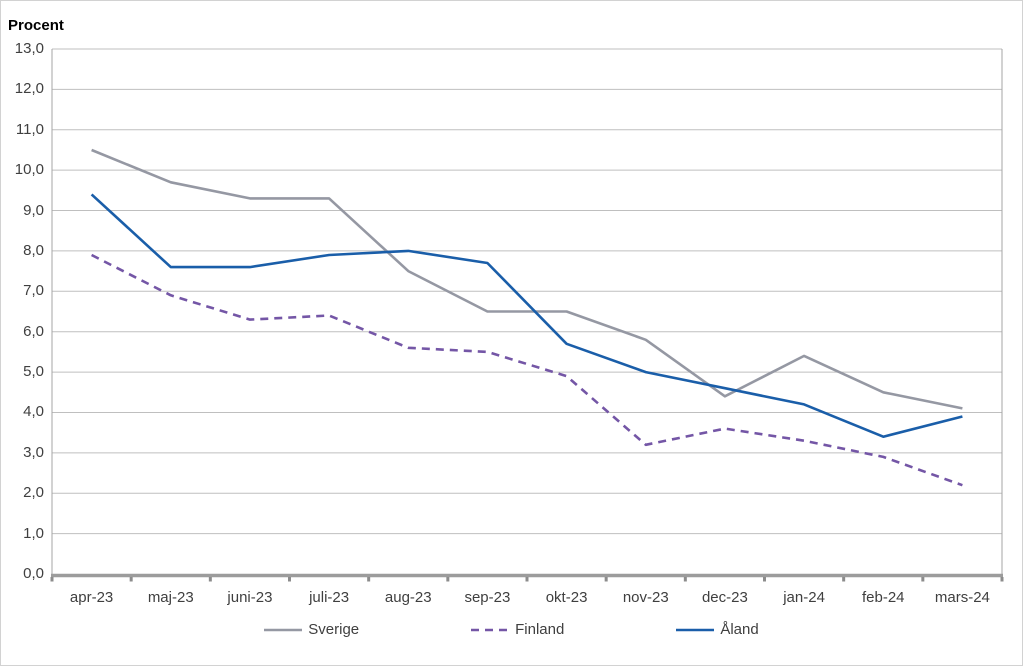 Image resolution: width=1023 pixels, height=666 pixels. I want to click on legend: Sverige Finland Åland, so click(511, 629).